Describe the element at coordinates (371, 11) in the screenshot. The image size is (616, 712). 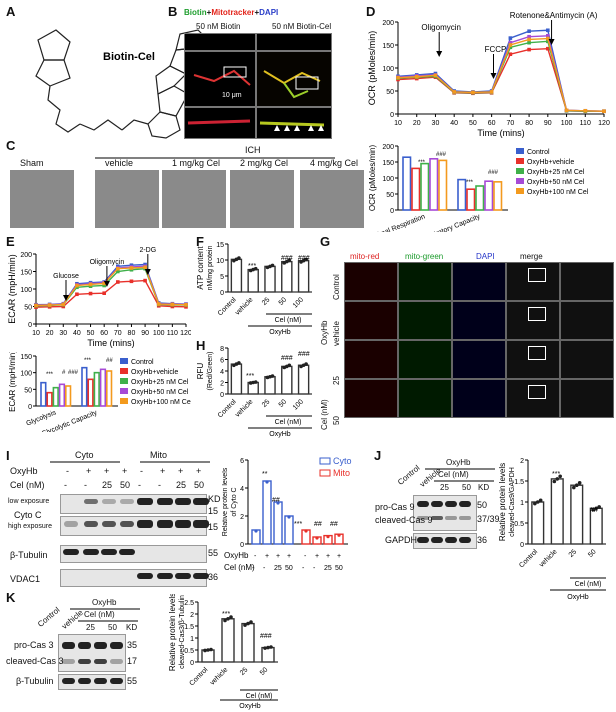
I see `panel-label-d: D` at that location.